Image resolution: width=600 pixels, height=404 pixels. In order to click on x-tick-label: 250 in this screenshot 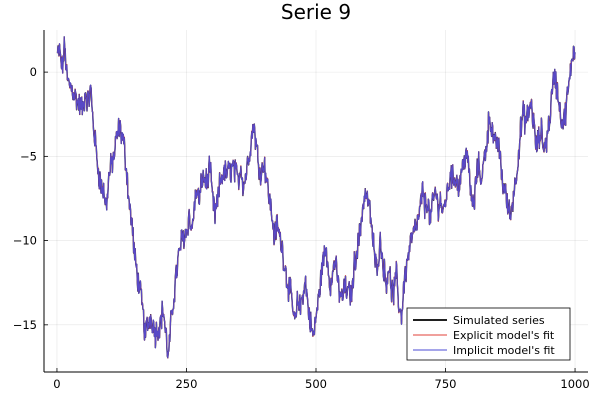, I will do `click(186, 384)`.